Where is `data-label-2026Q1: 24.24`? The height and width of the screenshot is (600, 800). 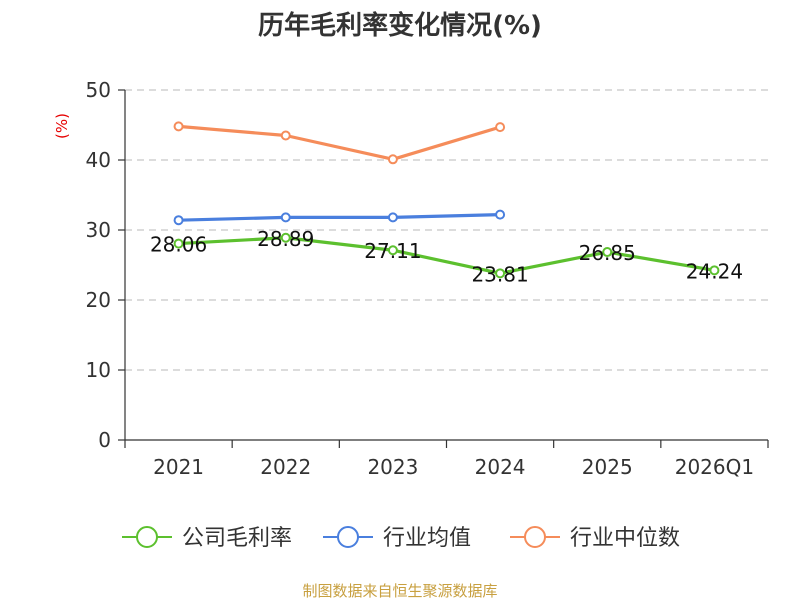
data-label-2026Q1: 24.24 is located at coordinates (714, 271).